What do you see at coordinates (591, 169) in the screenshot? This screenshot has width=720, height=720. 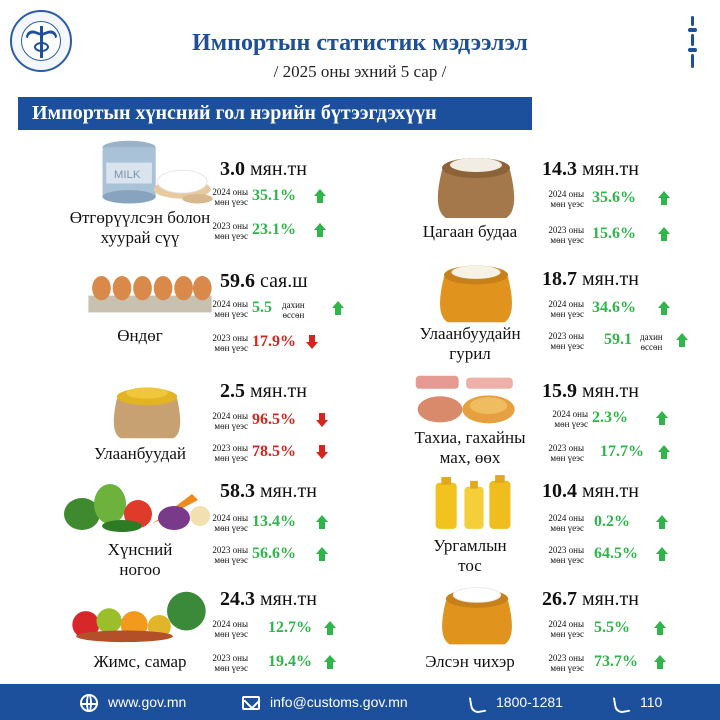 I see `product-amount: 14.3 мян.тн` at bounding box center [591, 169].